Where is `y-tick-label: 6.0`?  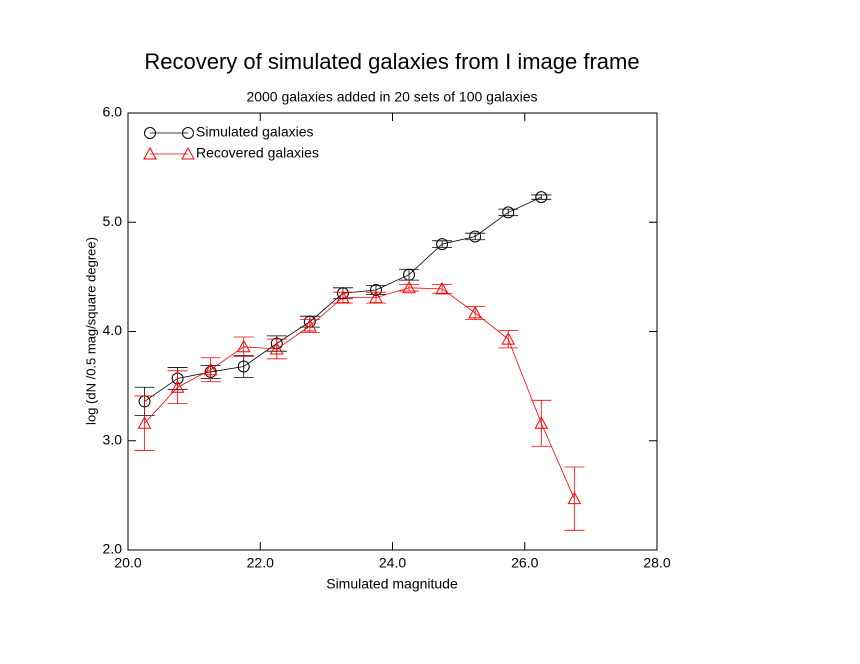
y-tick-label: 6.0 is located at coordinates (113, 112).